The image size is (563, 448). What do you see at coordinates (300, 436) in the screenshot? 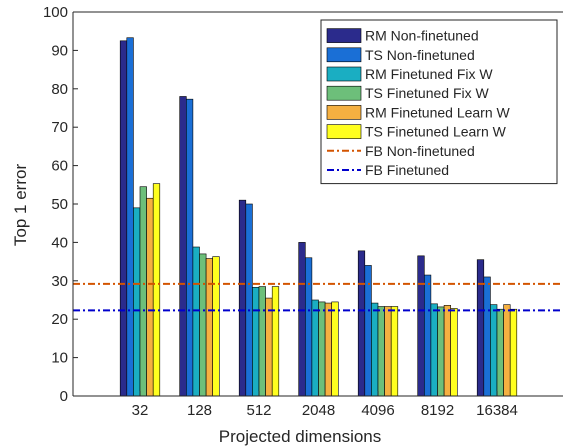
I see `x-axis-label: Projected dimensions` at bounding box center [300, 436].